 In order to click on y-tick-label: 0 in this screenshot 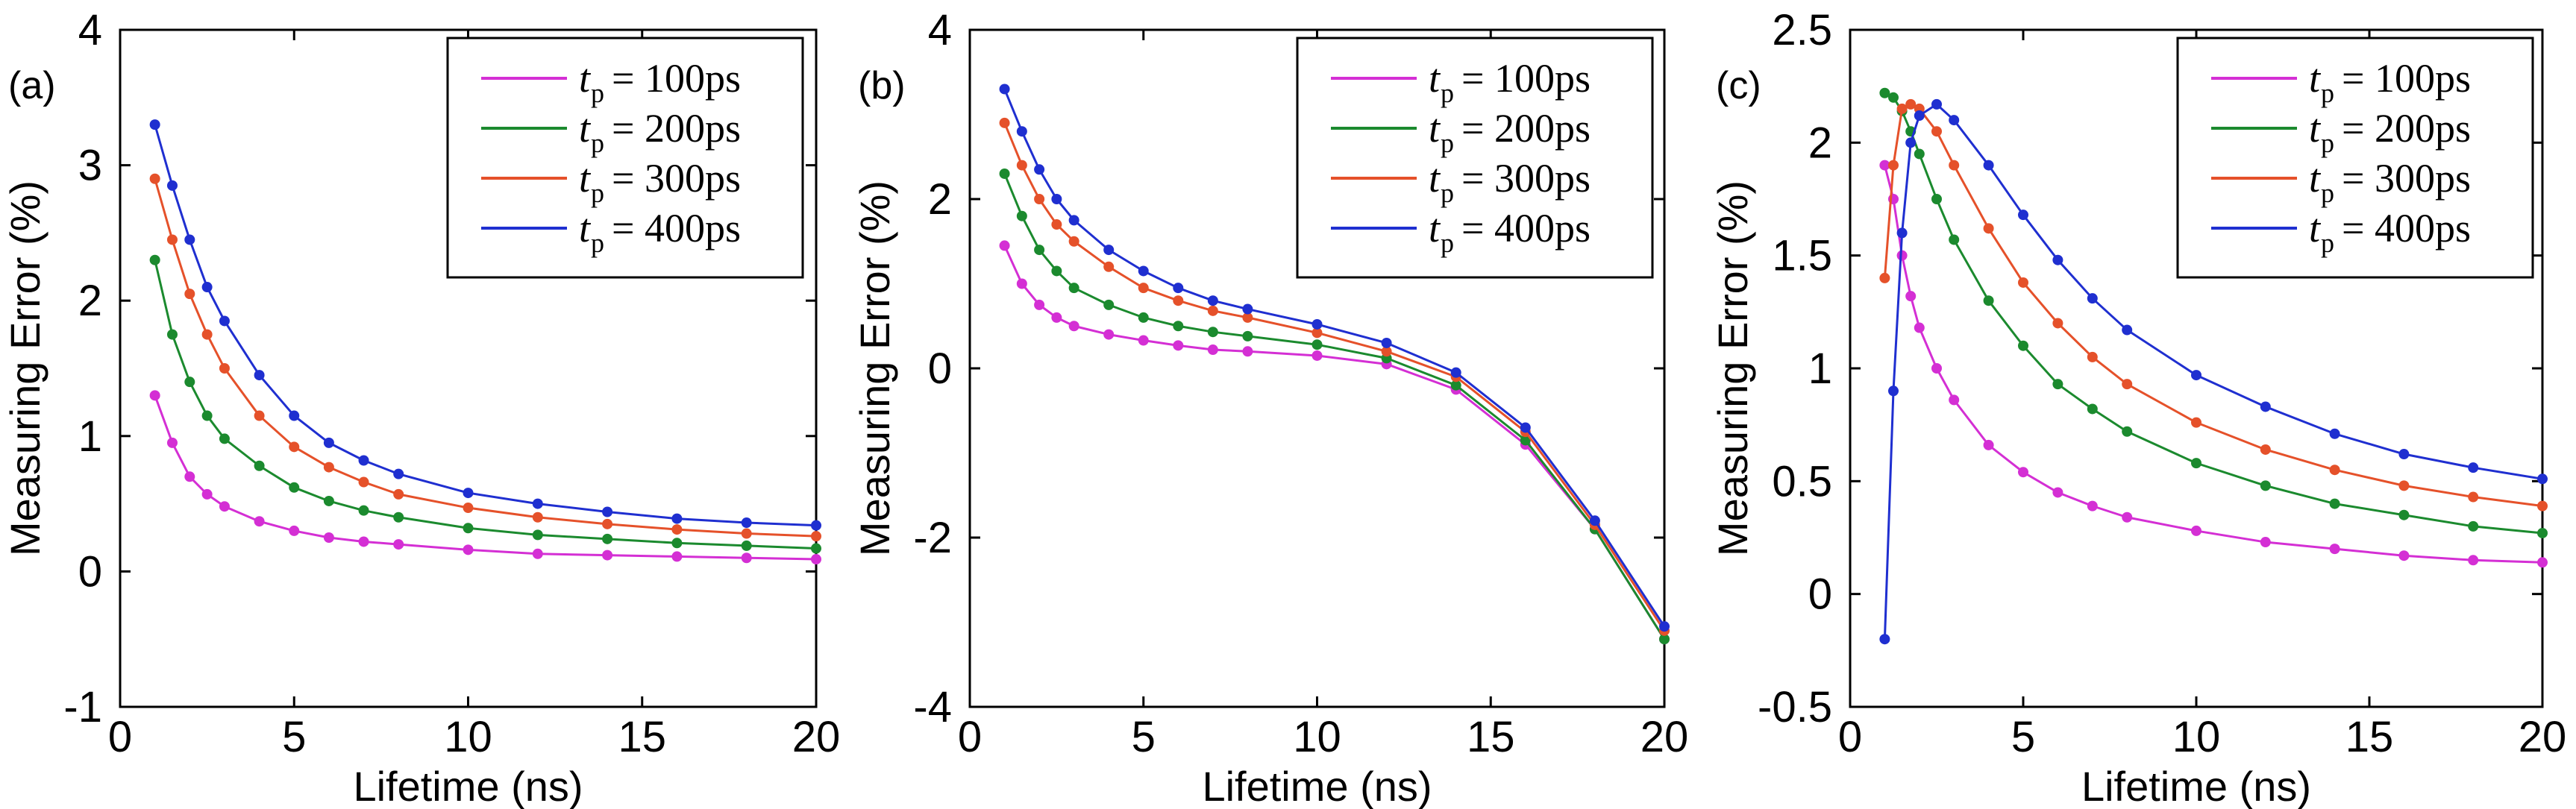, I will do `click(90, 571)`.